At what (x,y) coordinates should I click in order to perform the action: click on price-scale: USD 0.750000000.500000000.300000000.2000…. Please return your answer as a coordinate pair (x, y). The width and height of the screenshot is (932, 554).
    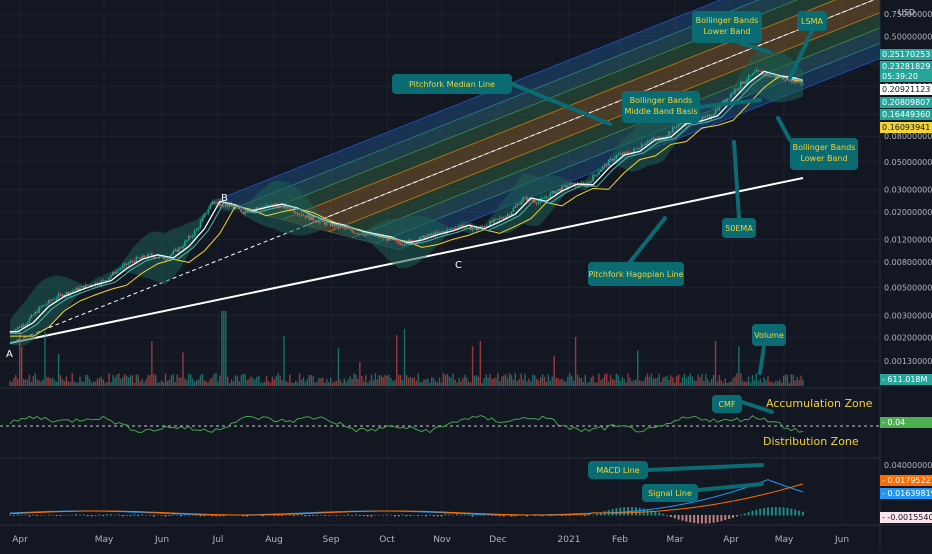
    Looking at the image, I should click on (905, 275).